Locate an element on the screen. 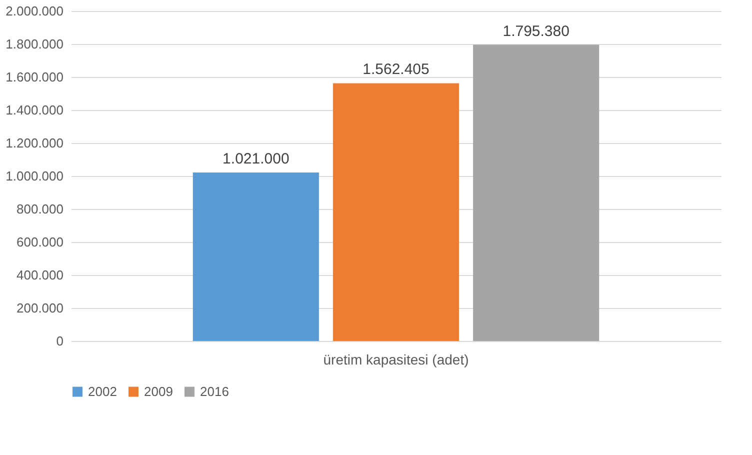  x-tick-label: üretim kapasitesi (adet) is located at coordinates (396, 360).